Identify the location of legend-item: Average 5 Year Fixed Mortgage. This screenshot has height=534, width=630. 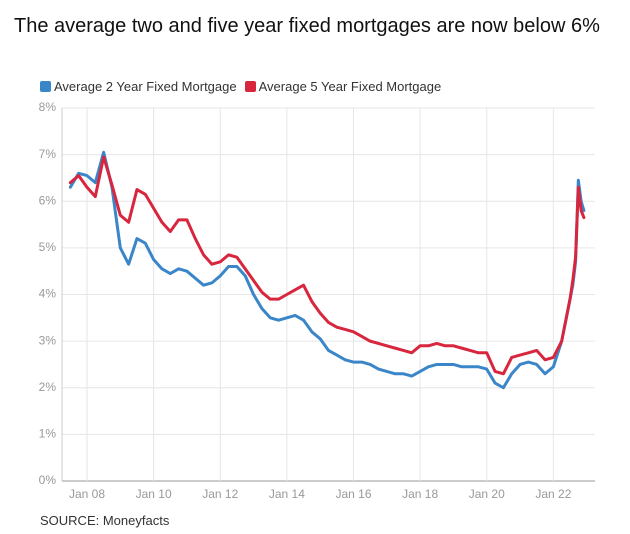
(343, 86).